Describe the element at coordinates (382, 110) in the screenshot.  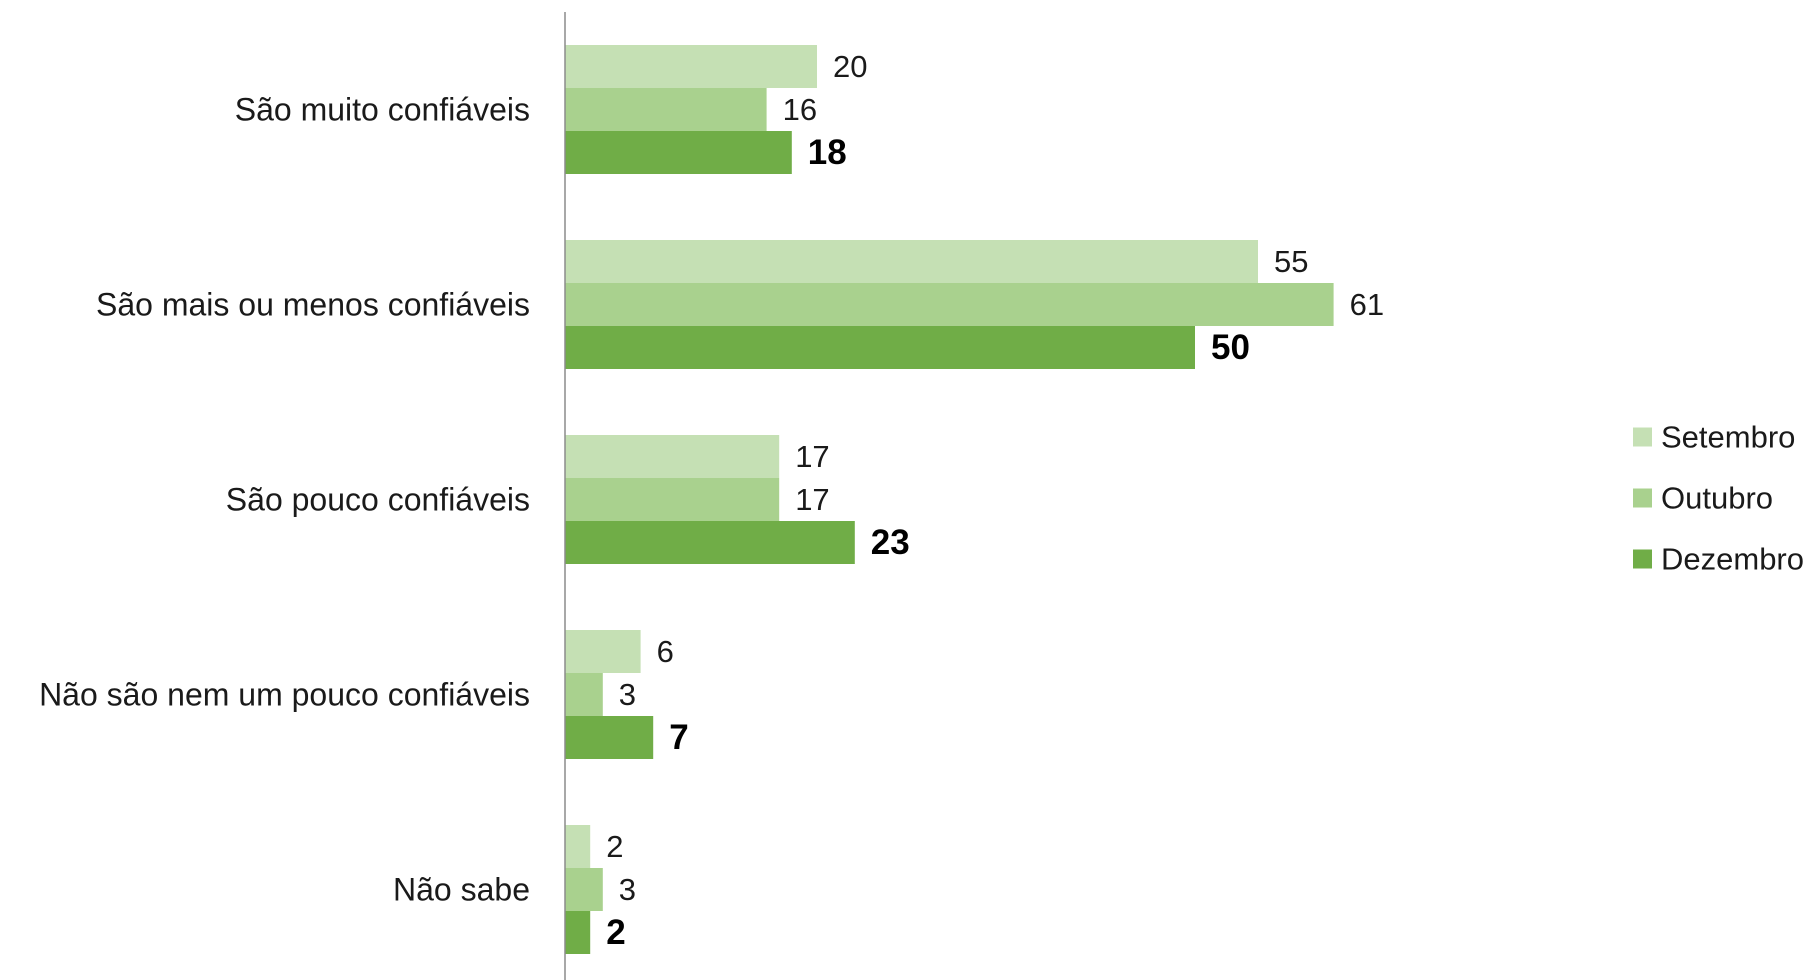
I see `category-label-0: São muito confiáveis` at that location.